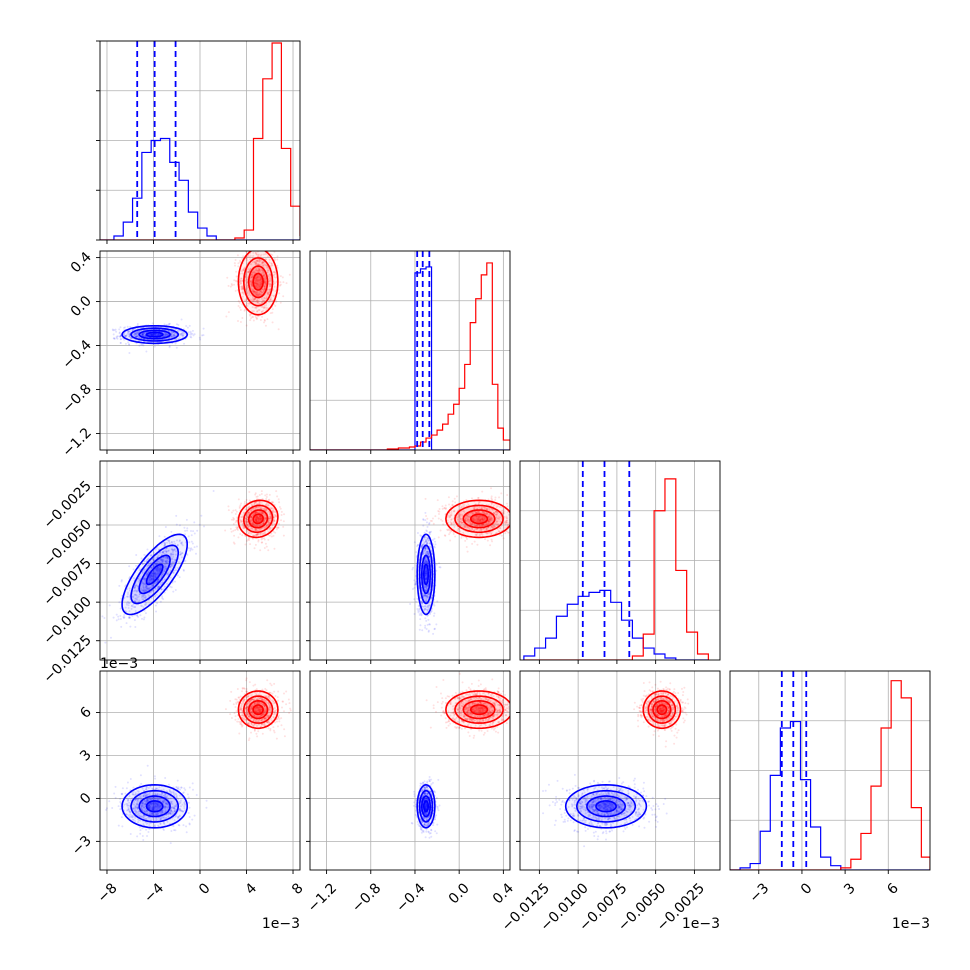 This screenshot has height=970, width=970. Describe the element at coordinates (410, 350) in the screenshot. I see `panel-frame` at that location.